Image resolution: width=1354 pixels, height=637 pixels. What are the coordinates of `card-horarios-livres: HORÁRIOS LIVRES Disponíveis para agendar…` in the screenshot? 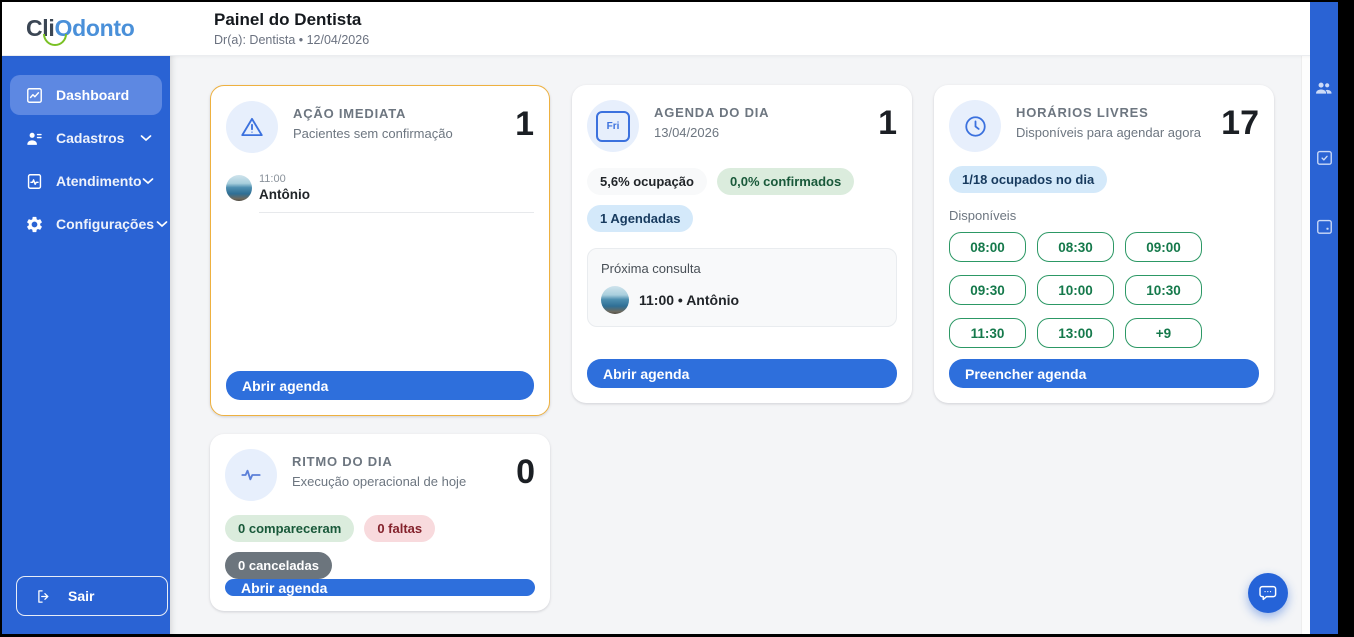 It's located at (1104, 244).